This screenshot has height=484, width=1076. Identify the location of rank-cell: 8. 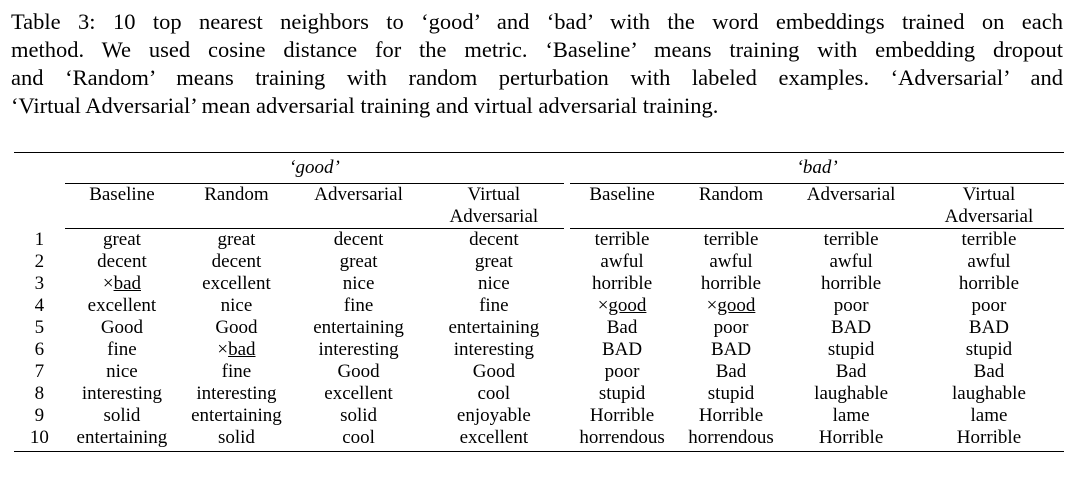
(39, 393).